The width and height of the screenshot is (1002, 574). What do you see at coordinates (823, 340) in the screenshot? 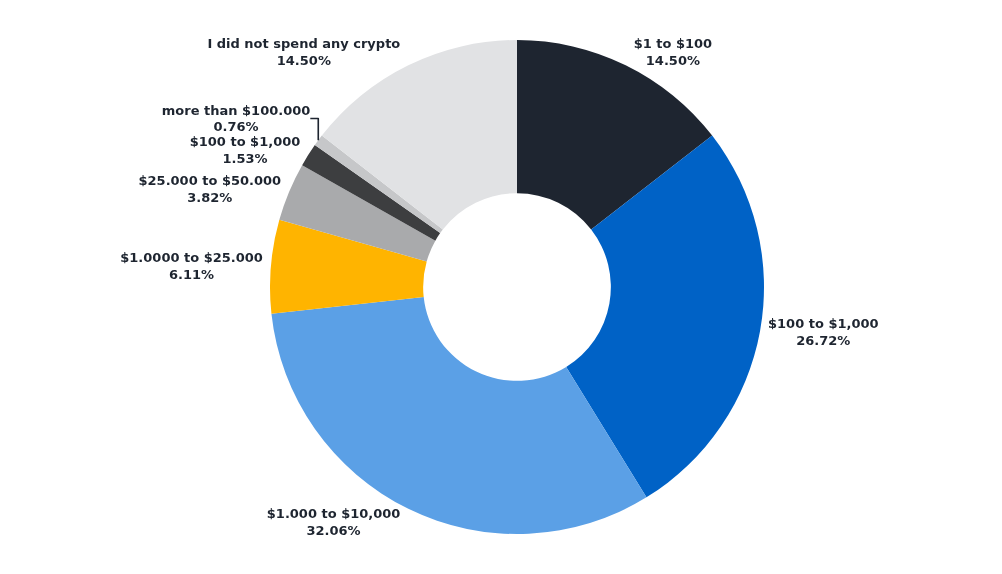
I see `data-label: 26.72%` at bounding box center [823, 340].